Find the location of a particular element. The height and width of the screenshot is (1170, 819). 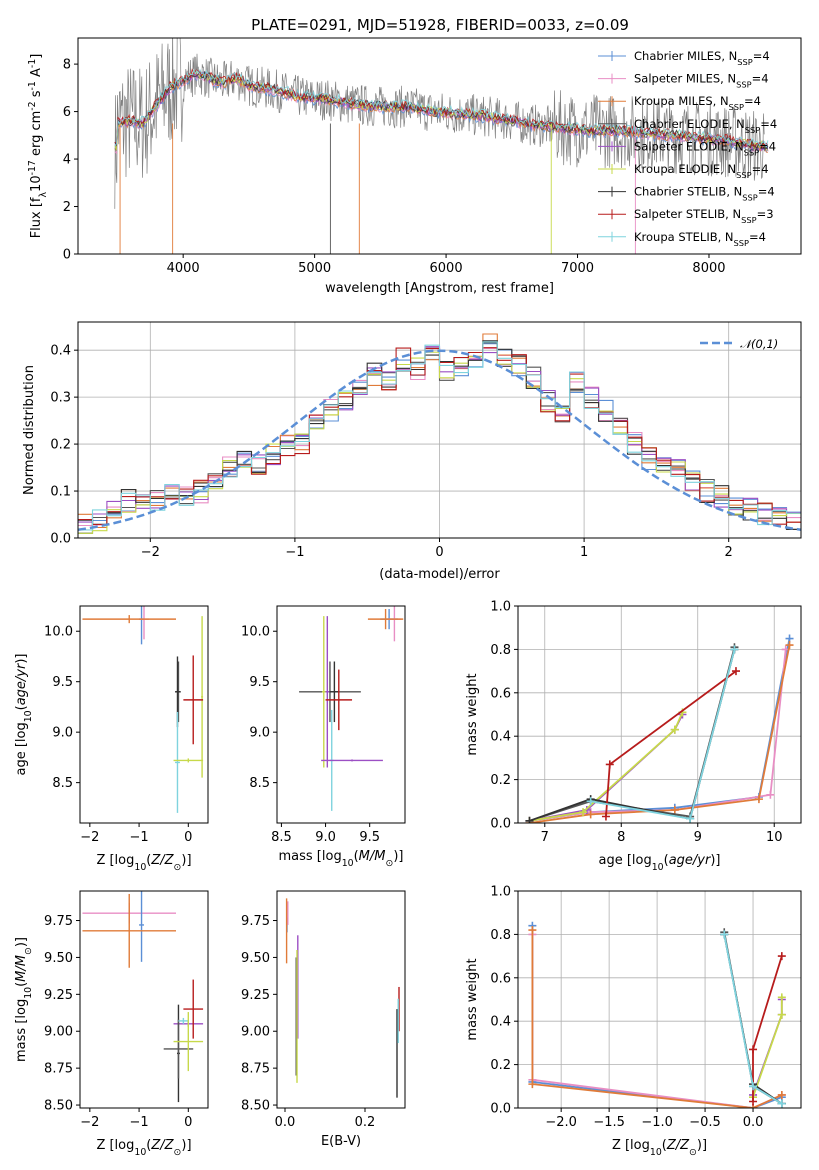

x-tick-label: 10 is located at coordinates (774, 837).